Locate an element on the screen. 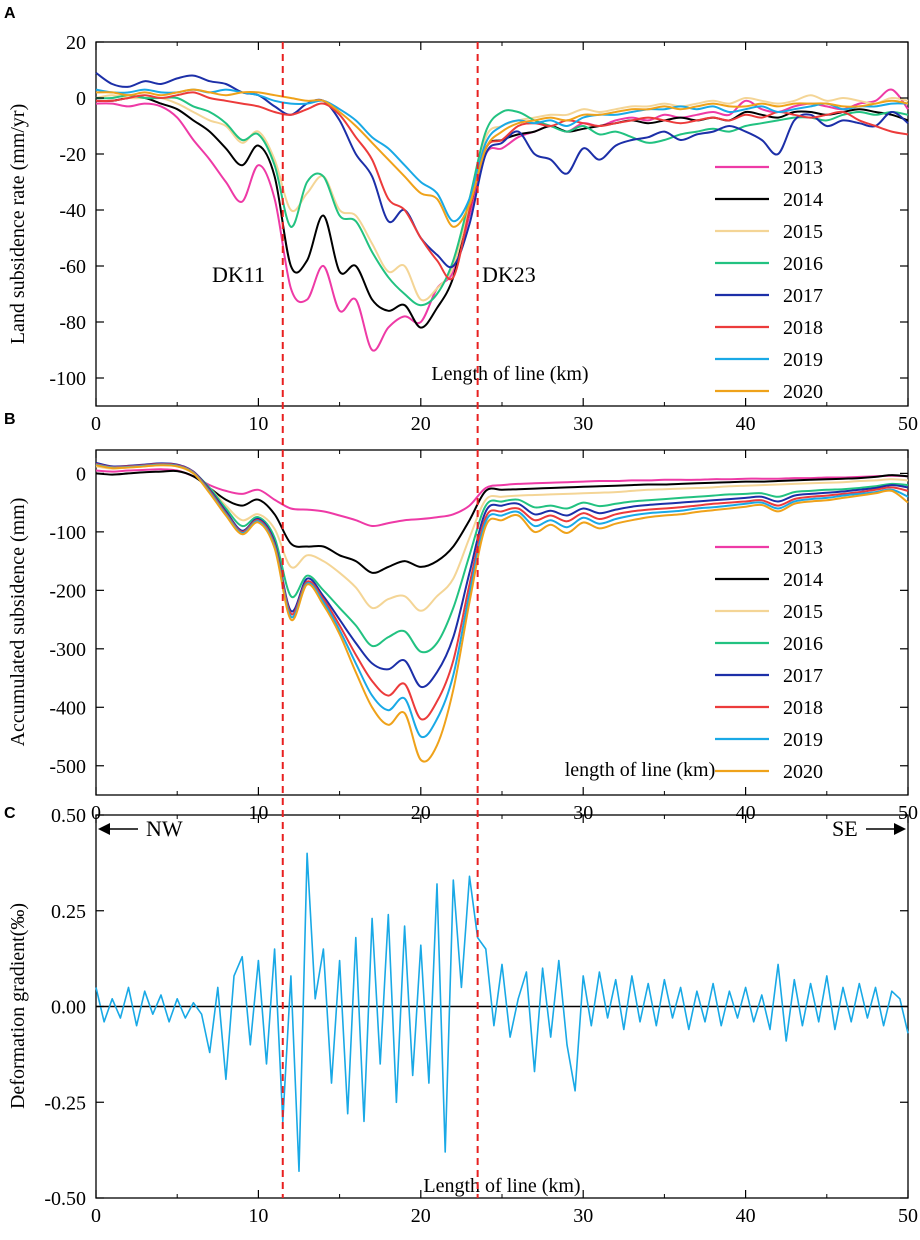 The image size is (920, 1240). y-tick-label: -200 is located at coordinates (67, 591).